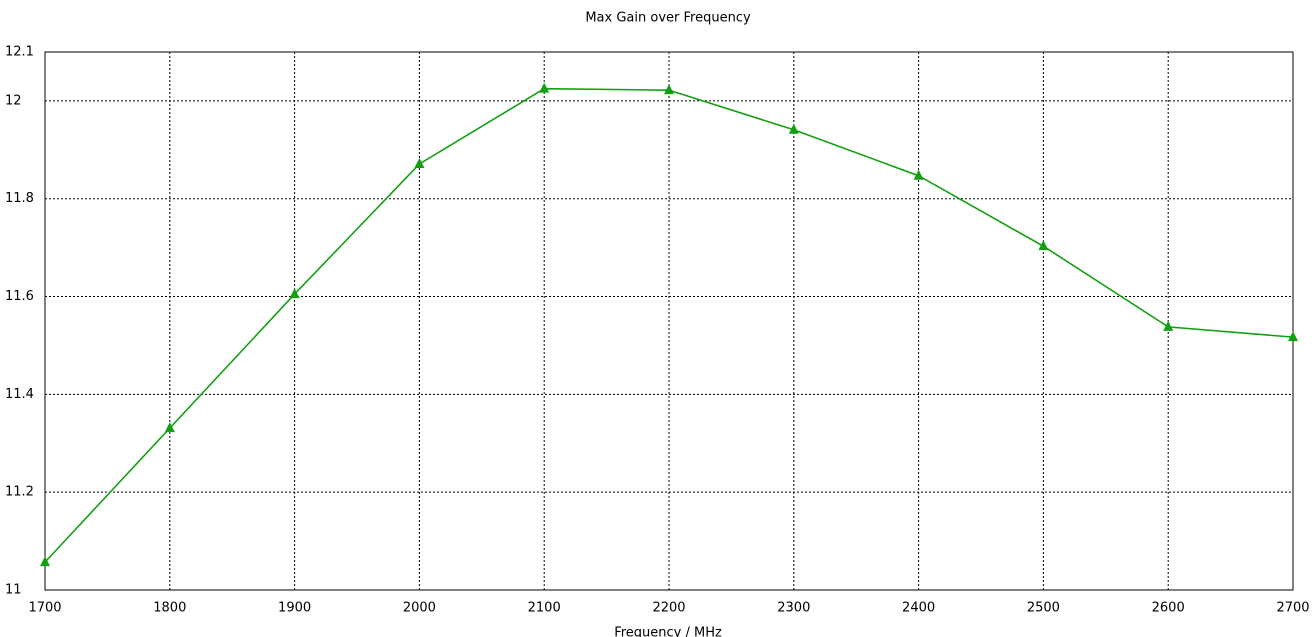 The height and width of the screenshot is (637, 1312). Describe the element at coordinates (544, 608) in the screenshot. I see `x-tick-label: 2100` at that location.